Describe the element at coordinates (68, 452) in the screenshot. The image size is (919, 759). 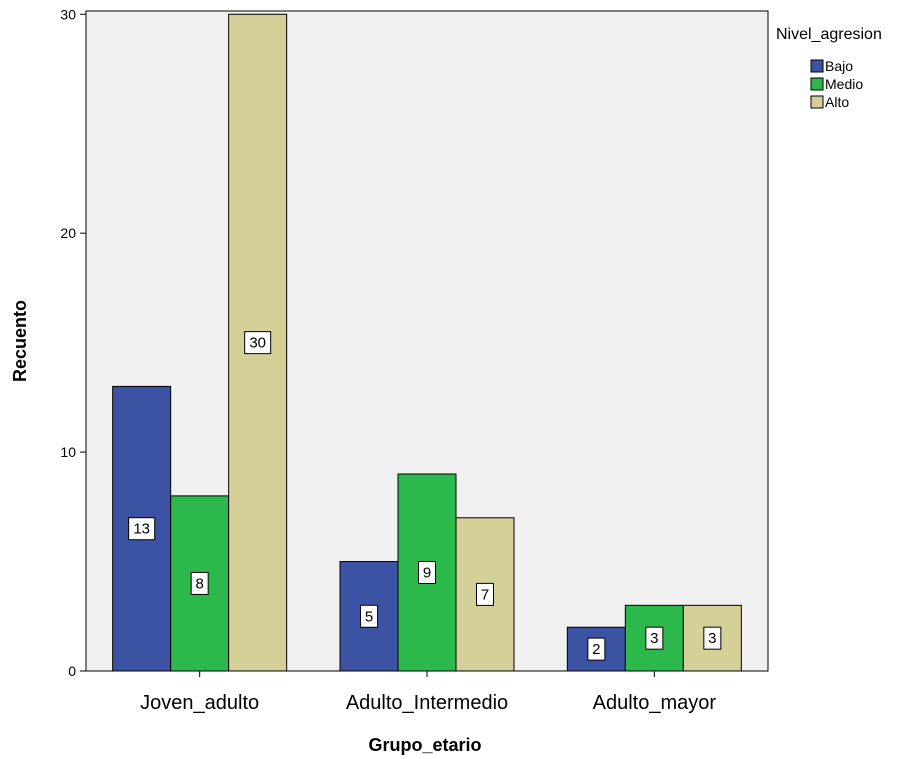
I see `y-tick-label: 10` at that location.